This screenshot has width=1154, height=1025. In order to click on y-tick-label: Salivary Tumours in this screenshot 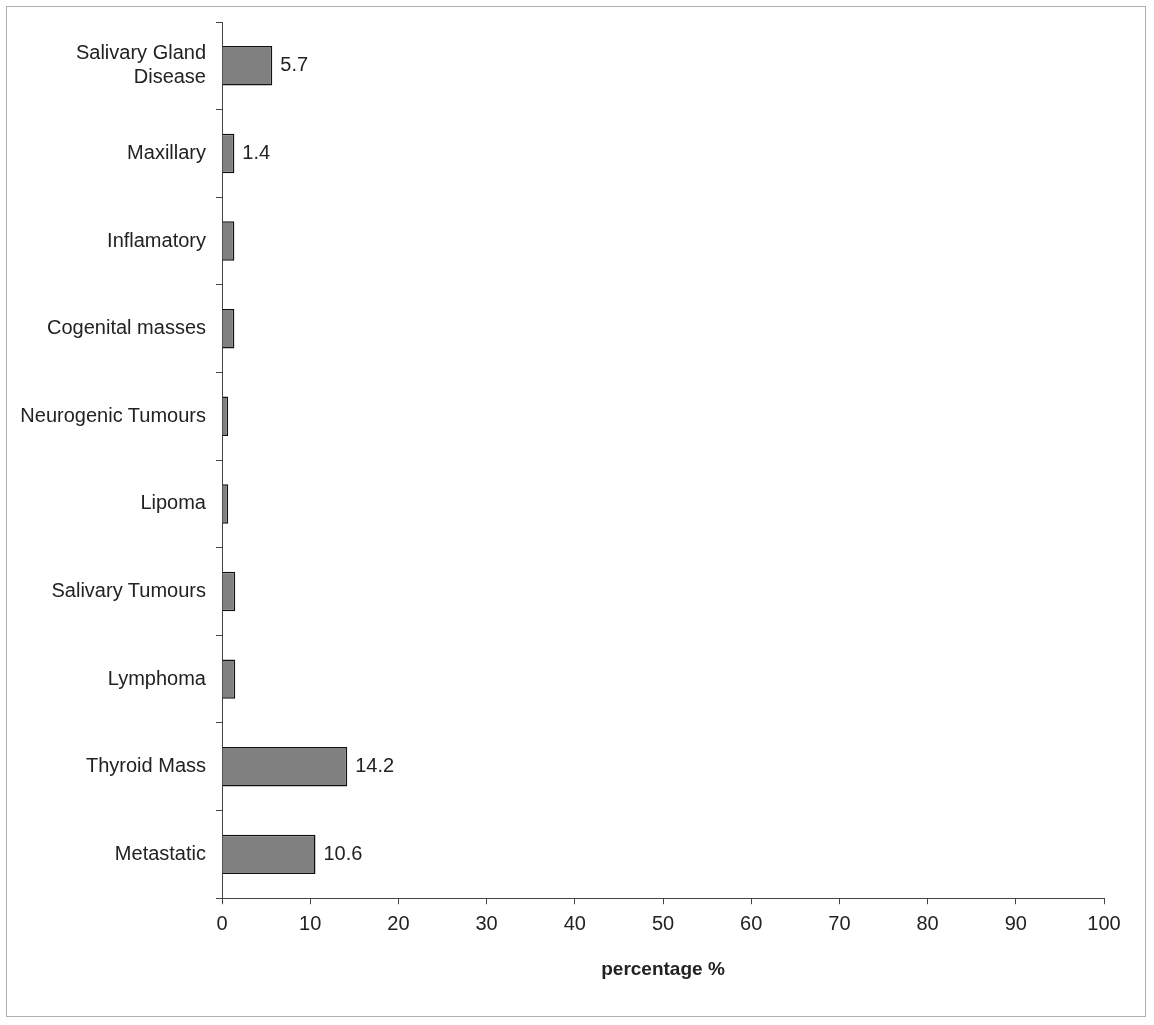, I will do `click(129, 590)`.